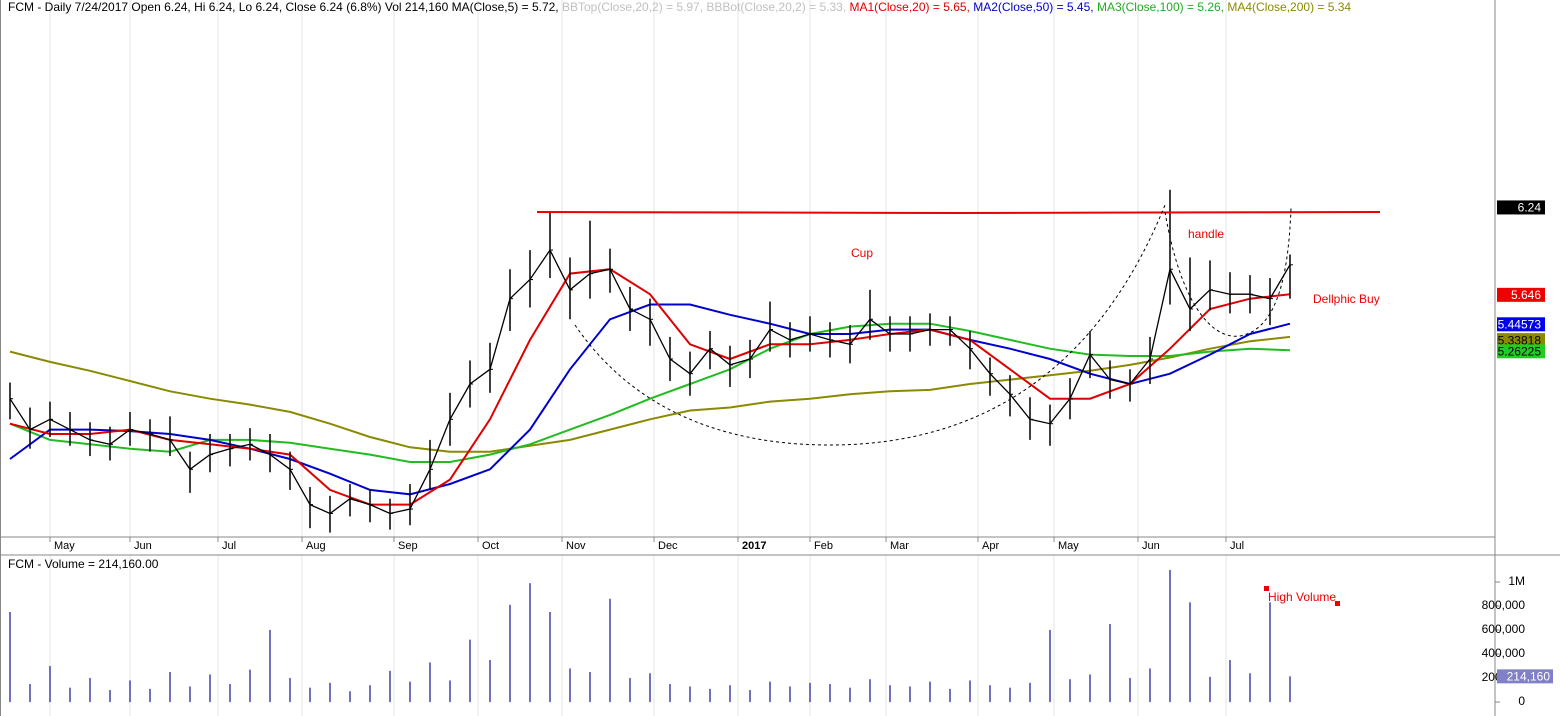 Image resolution: width=1560 pixels, height=716 pixels. I want to click on x-tick-label: Jun, so click(143, 546).